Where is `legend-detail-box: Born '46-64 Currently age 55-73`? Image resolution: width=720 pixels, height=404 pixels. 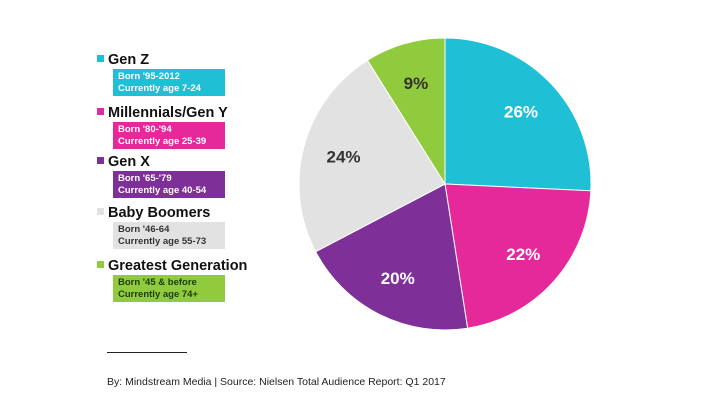
legend-detail-box: Born '46-64 Currently age 55-73 is located at coordinates (169, 235).